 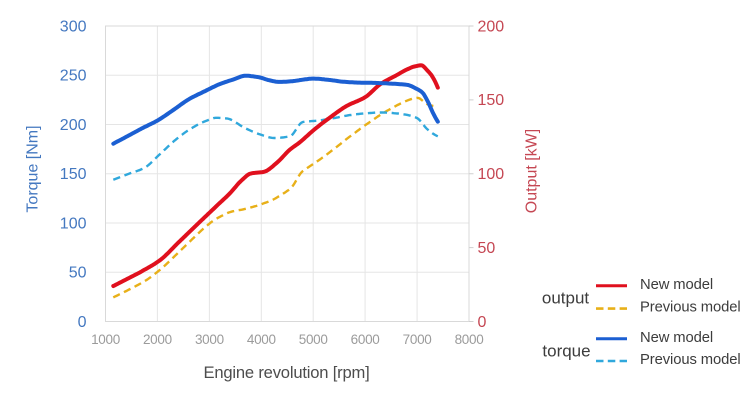 What do you see at coordinates (261, 339) in the screenshot?
I see `svg-text: 4000` at bounding box center [261, 339].